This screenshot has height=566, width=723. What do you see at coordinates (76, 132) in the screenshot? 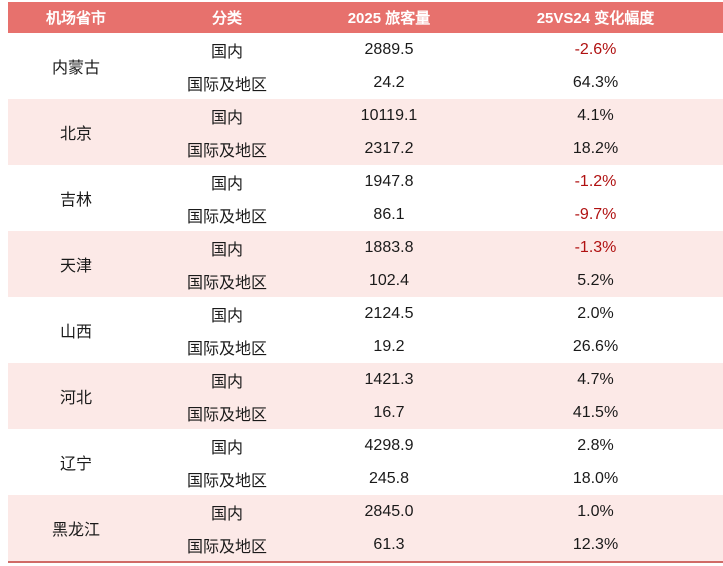
I see `province-cell: 北京` at bounding box center [76, 132].